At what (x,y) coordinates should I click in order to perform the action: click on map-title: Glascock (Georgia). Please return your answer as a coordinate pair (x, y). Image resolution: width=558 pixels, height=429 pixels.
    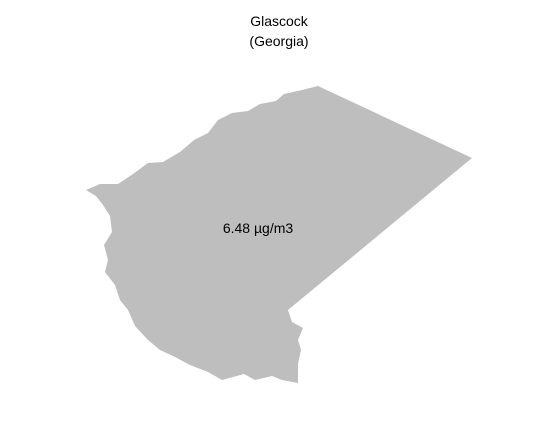
    Looking at the image, I should click on (279, 31).